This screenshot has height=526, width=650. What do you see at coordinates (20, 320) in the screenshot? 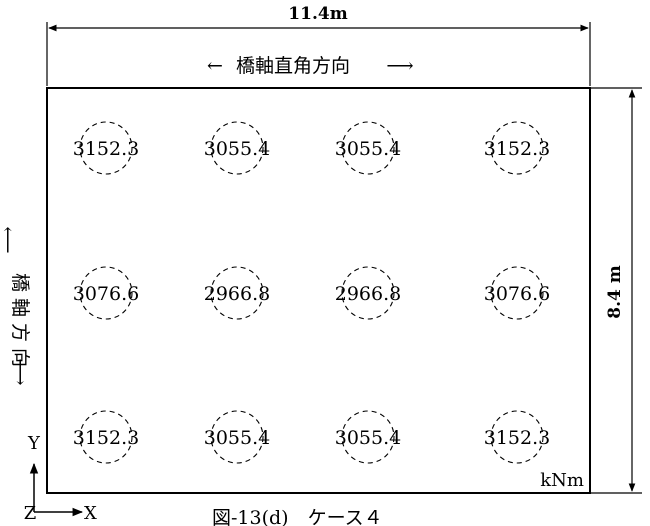
I see `bridge-axis-direction-label: 橋 軸 方 向` at bounding box center [20, 320].